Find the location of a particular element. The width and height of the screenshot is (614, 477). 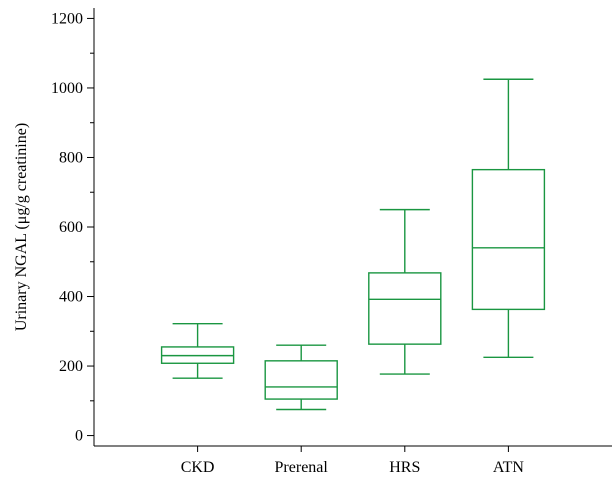

y-tick-label: 1200 is located at coordinates (67, 18).